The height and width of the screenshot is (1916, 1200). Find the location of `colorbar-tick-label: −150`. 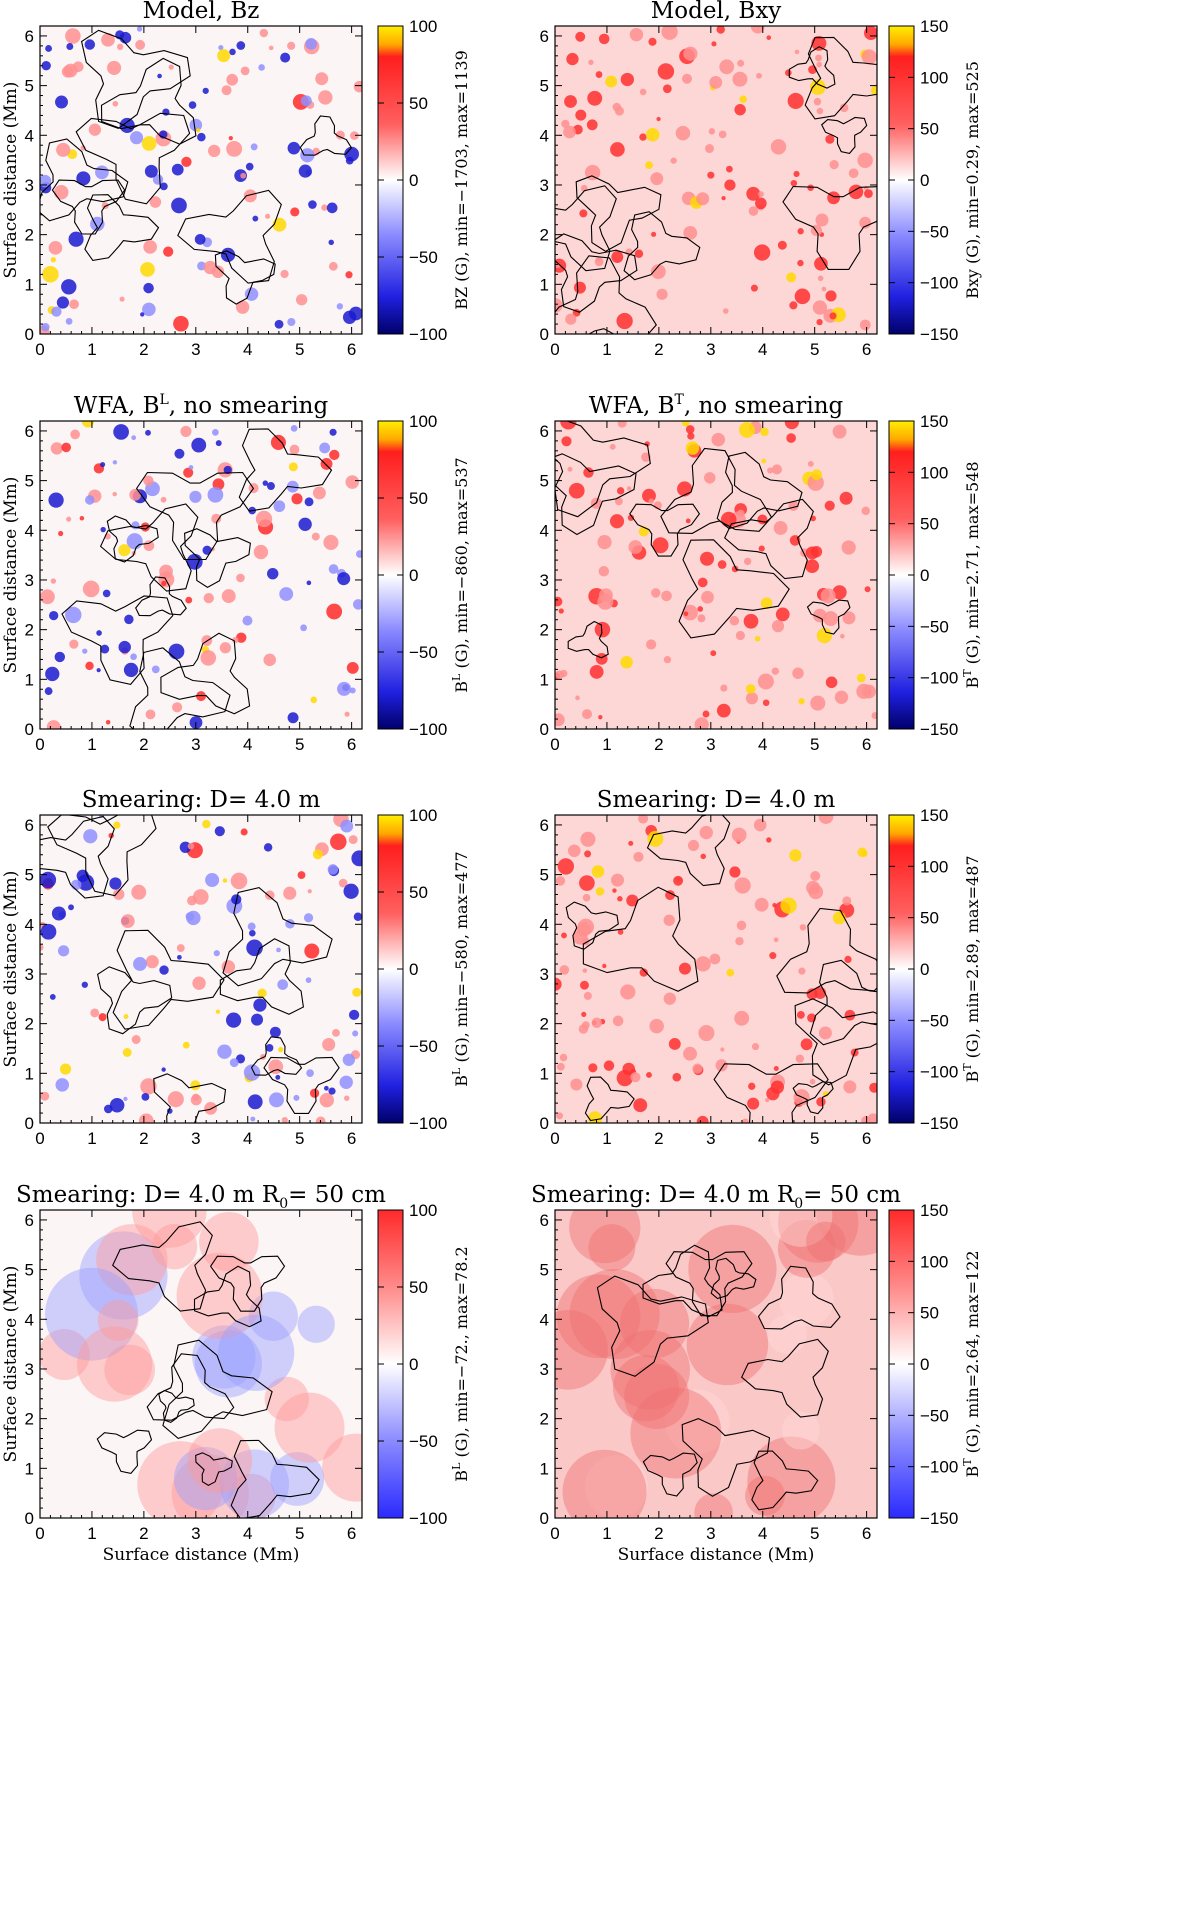

colorbar-tick-label: −150 is located at coordinates (939, 1518).